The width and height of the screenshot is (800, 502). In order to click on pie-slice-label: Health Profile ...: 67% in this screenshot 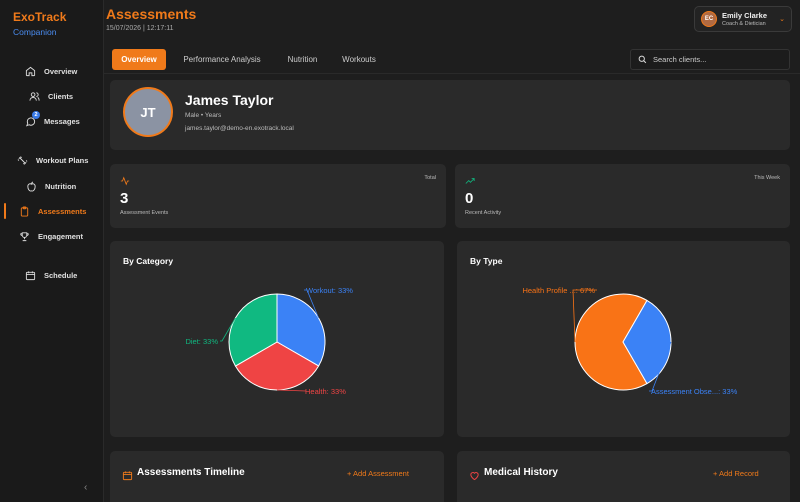, I will do `click(558, 290)`.